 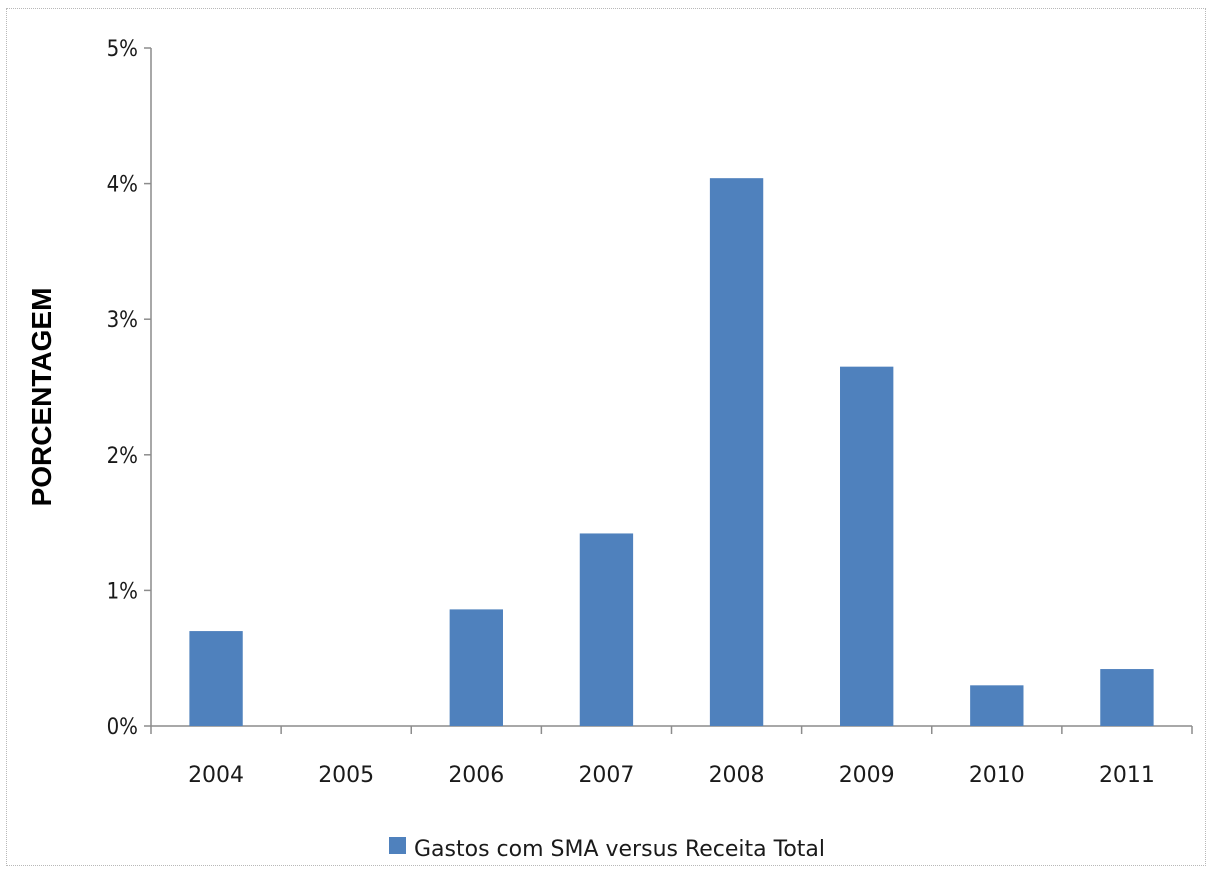 What do you see at coordinates (619, 849) in the screenshot?
I see `legend-label: Gastos com SMA versus Receita Total` at bounding box center [619, 849].